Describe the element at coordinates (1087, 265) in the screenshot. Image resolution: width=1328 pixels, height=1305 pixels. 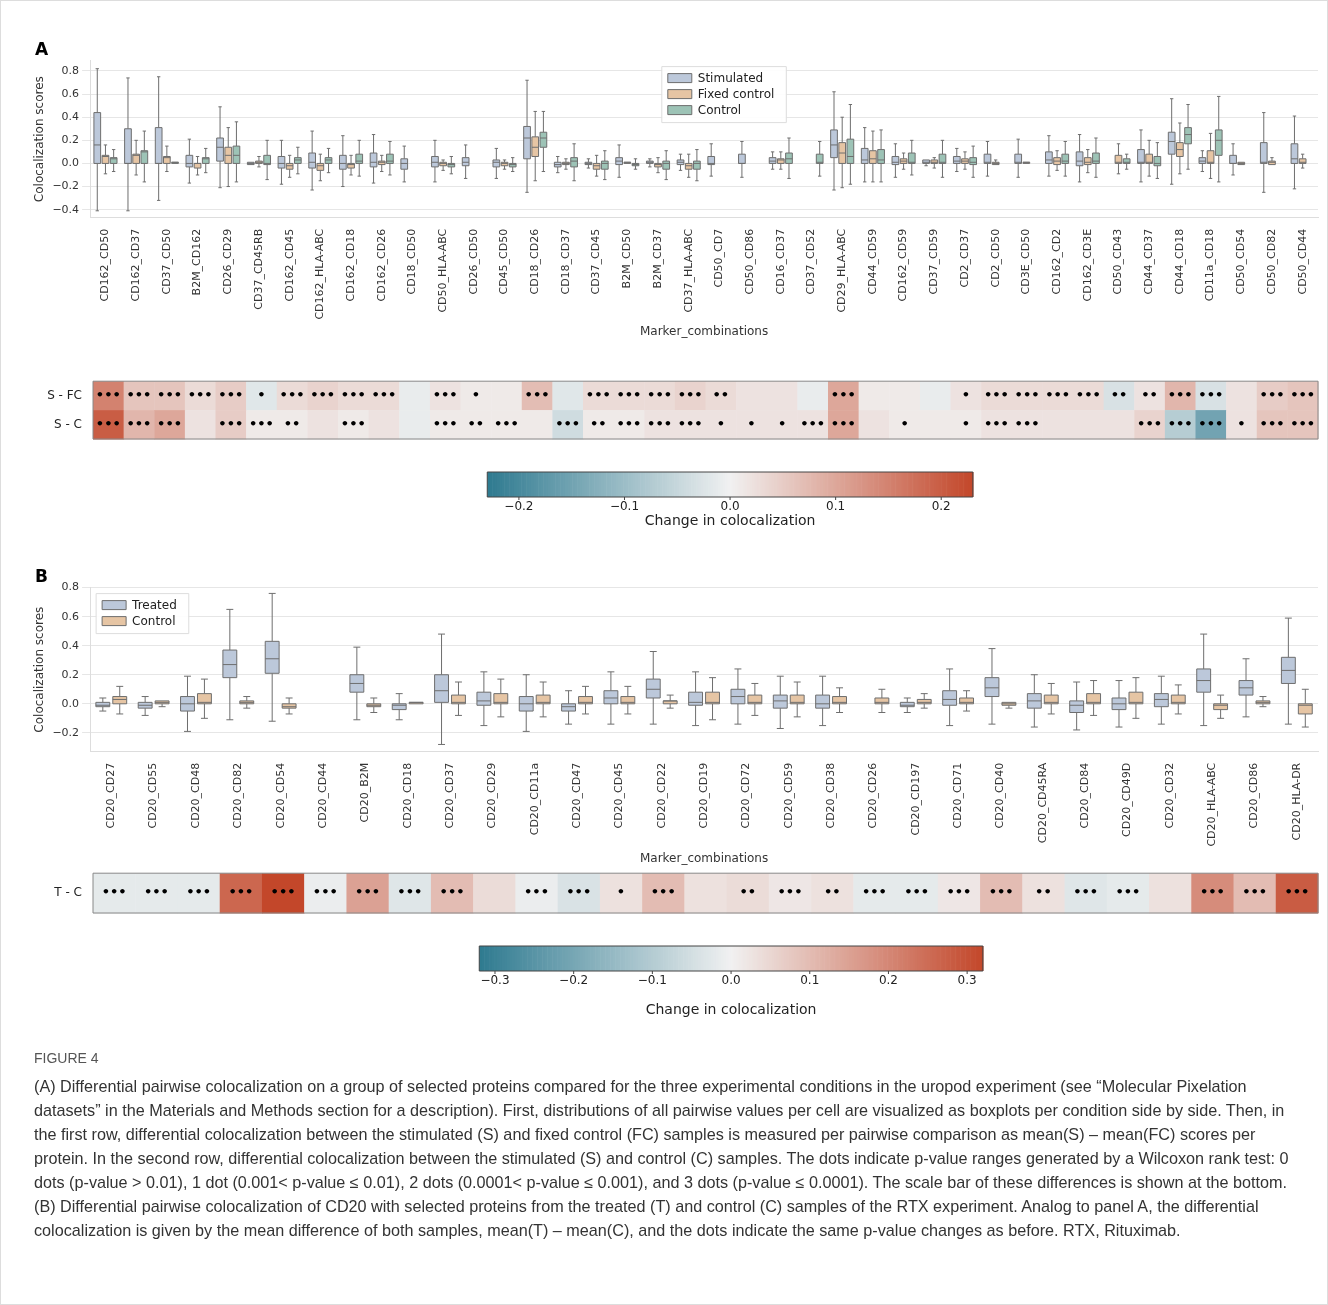
I see `x-tick-label: CD162_CD3E` at that location.